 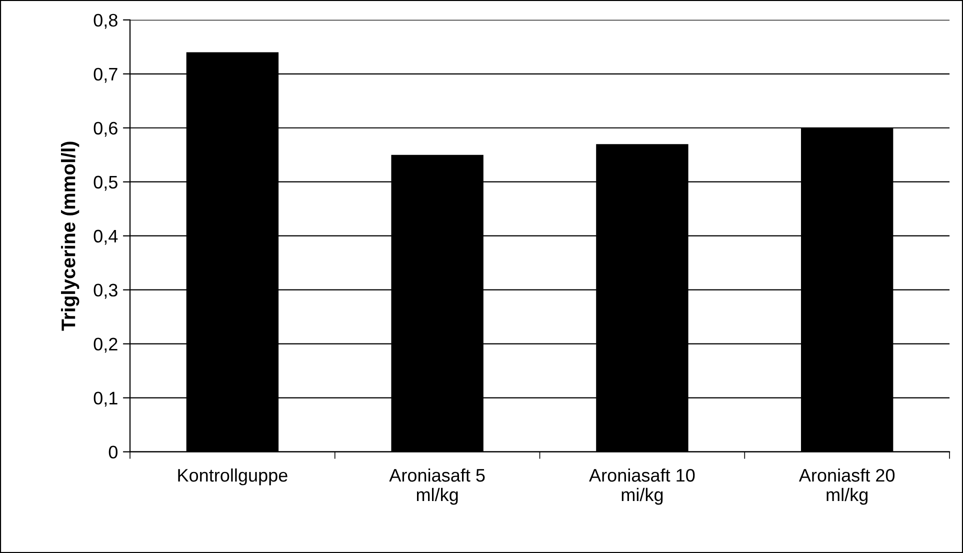 I want to click on y-tick-label: 0,2, so click(x=106, y=345).